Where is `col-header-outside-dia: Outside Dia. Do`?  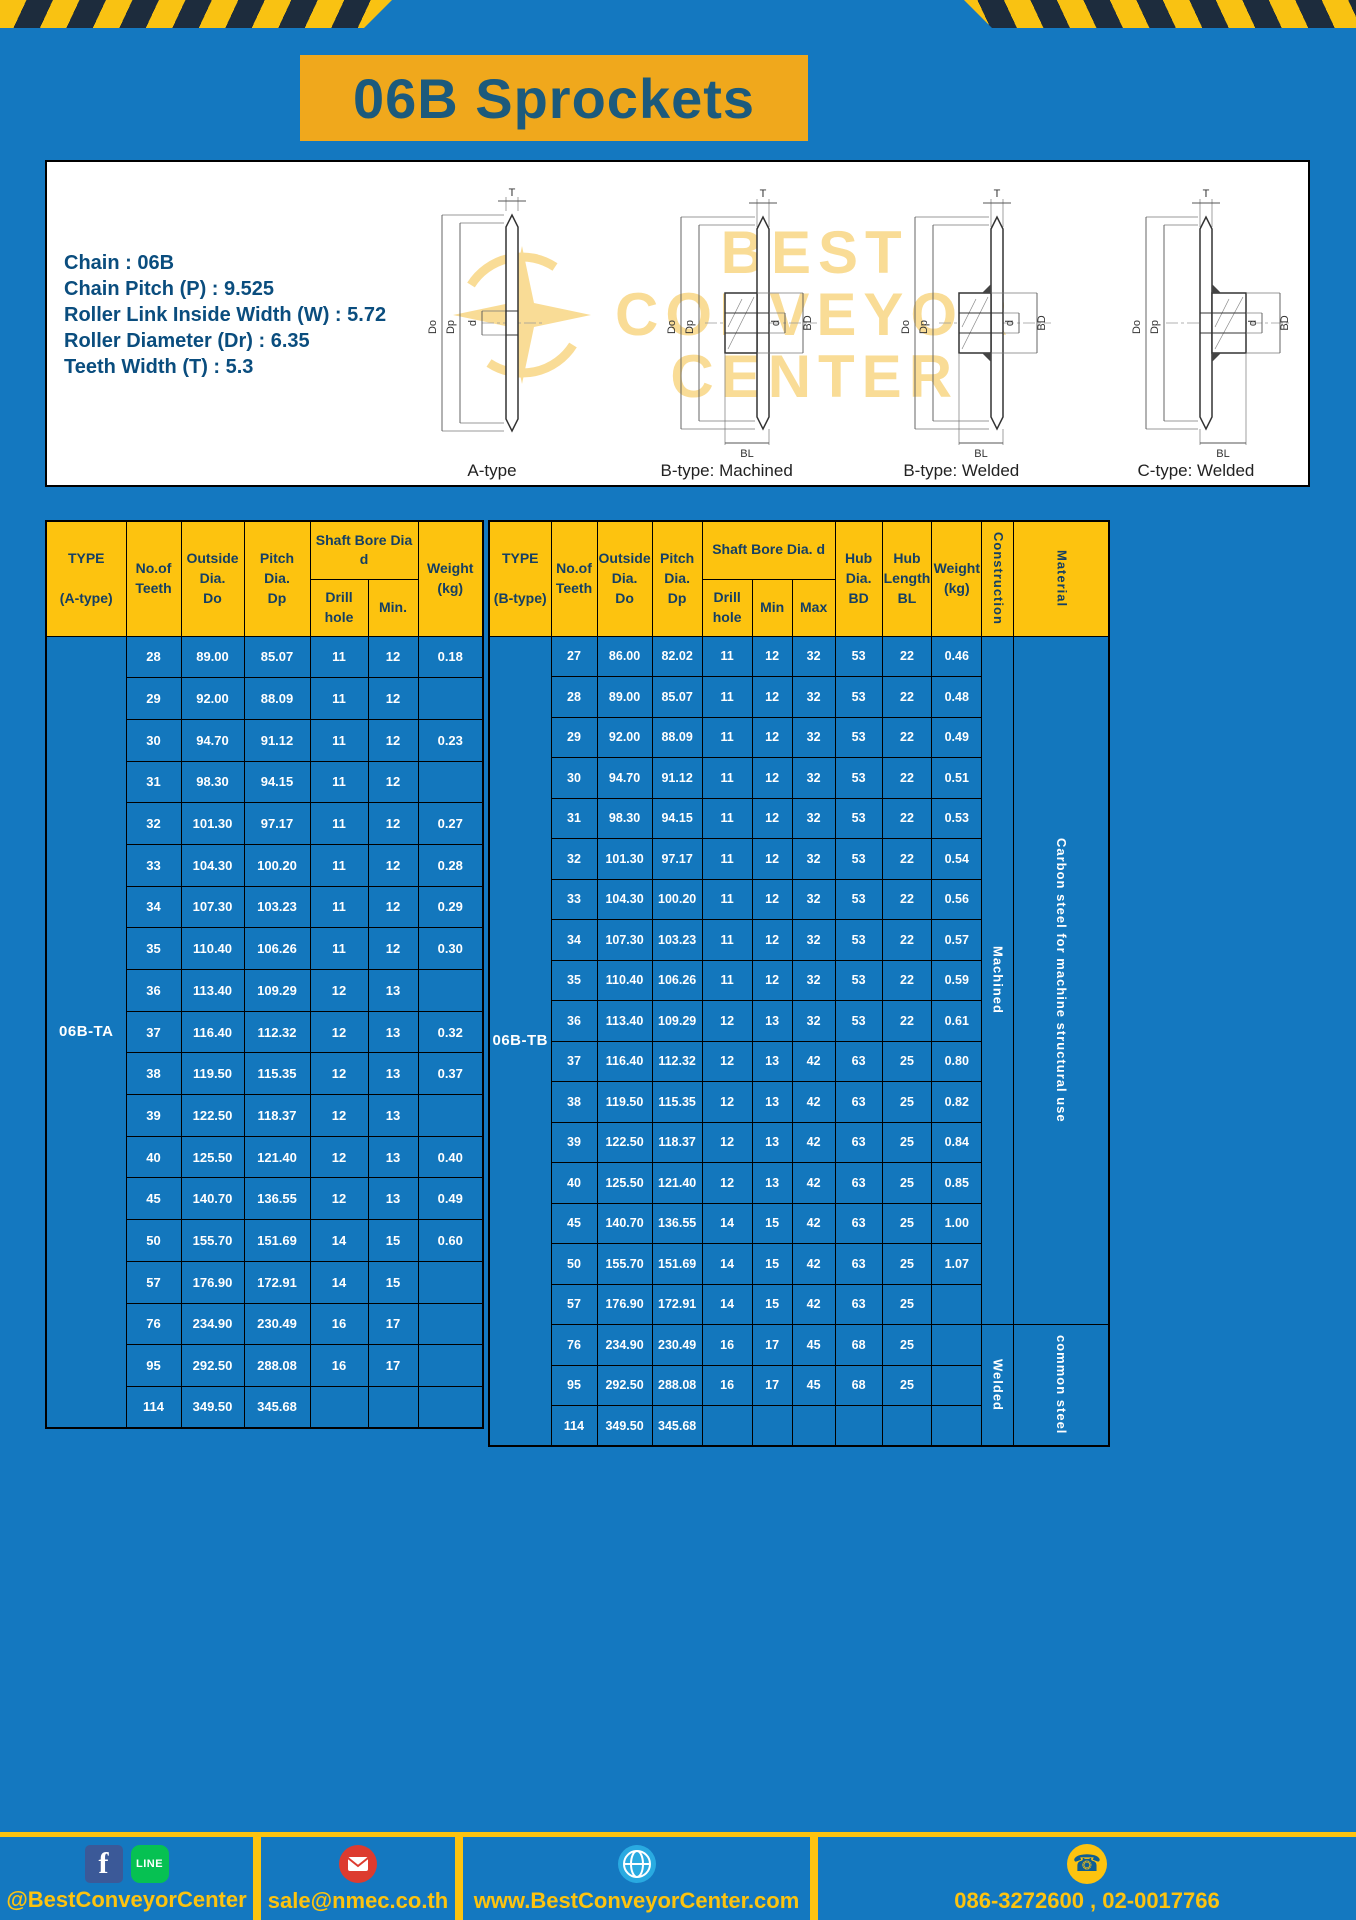 col-header-outside-dia: Outside Dia. Do is located at coordinates (212, 578).